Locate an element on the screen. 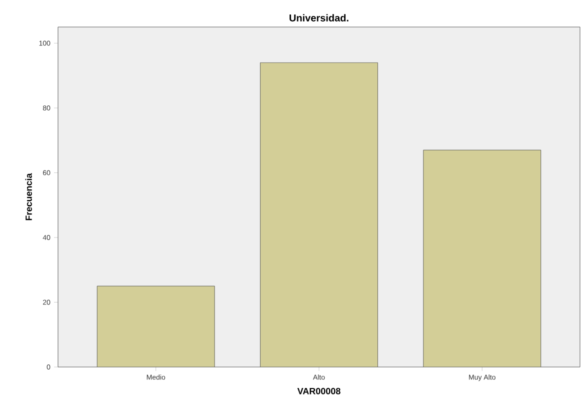 The height and width of the screenshot is (405, 582). chart-title: Universidad. is located at coordinates (319, 18).